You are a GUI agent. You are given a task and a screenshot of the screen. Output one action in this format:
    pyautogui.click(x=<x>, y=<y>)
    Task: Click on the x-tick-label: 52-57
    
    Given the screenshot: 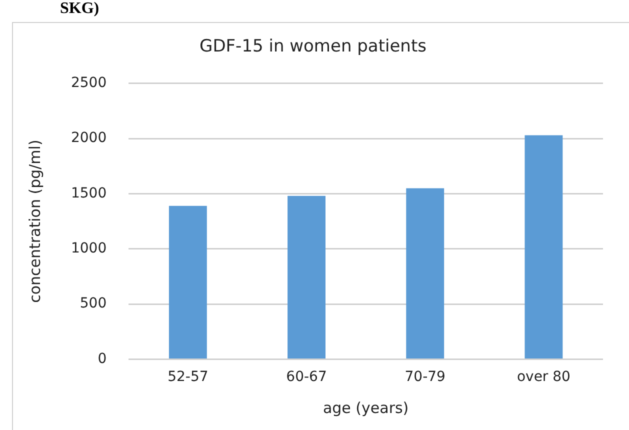 What is the action you would take?
    pyautogui.click(x=188, y=377)
    